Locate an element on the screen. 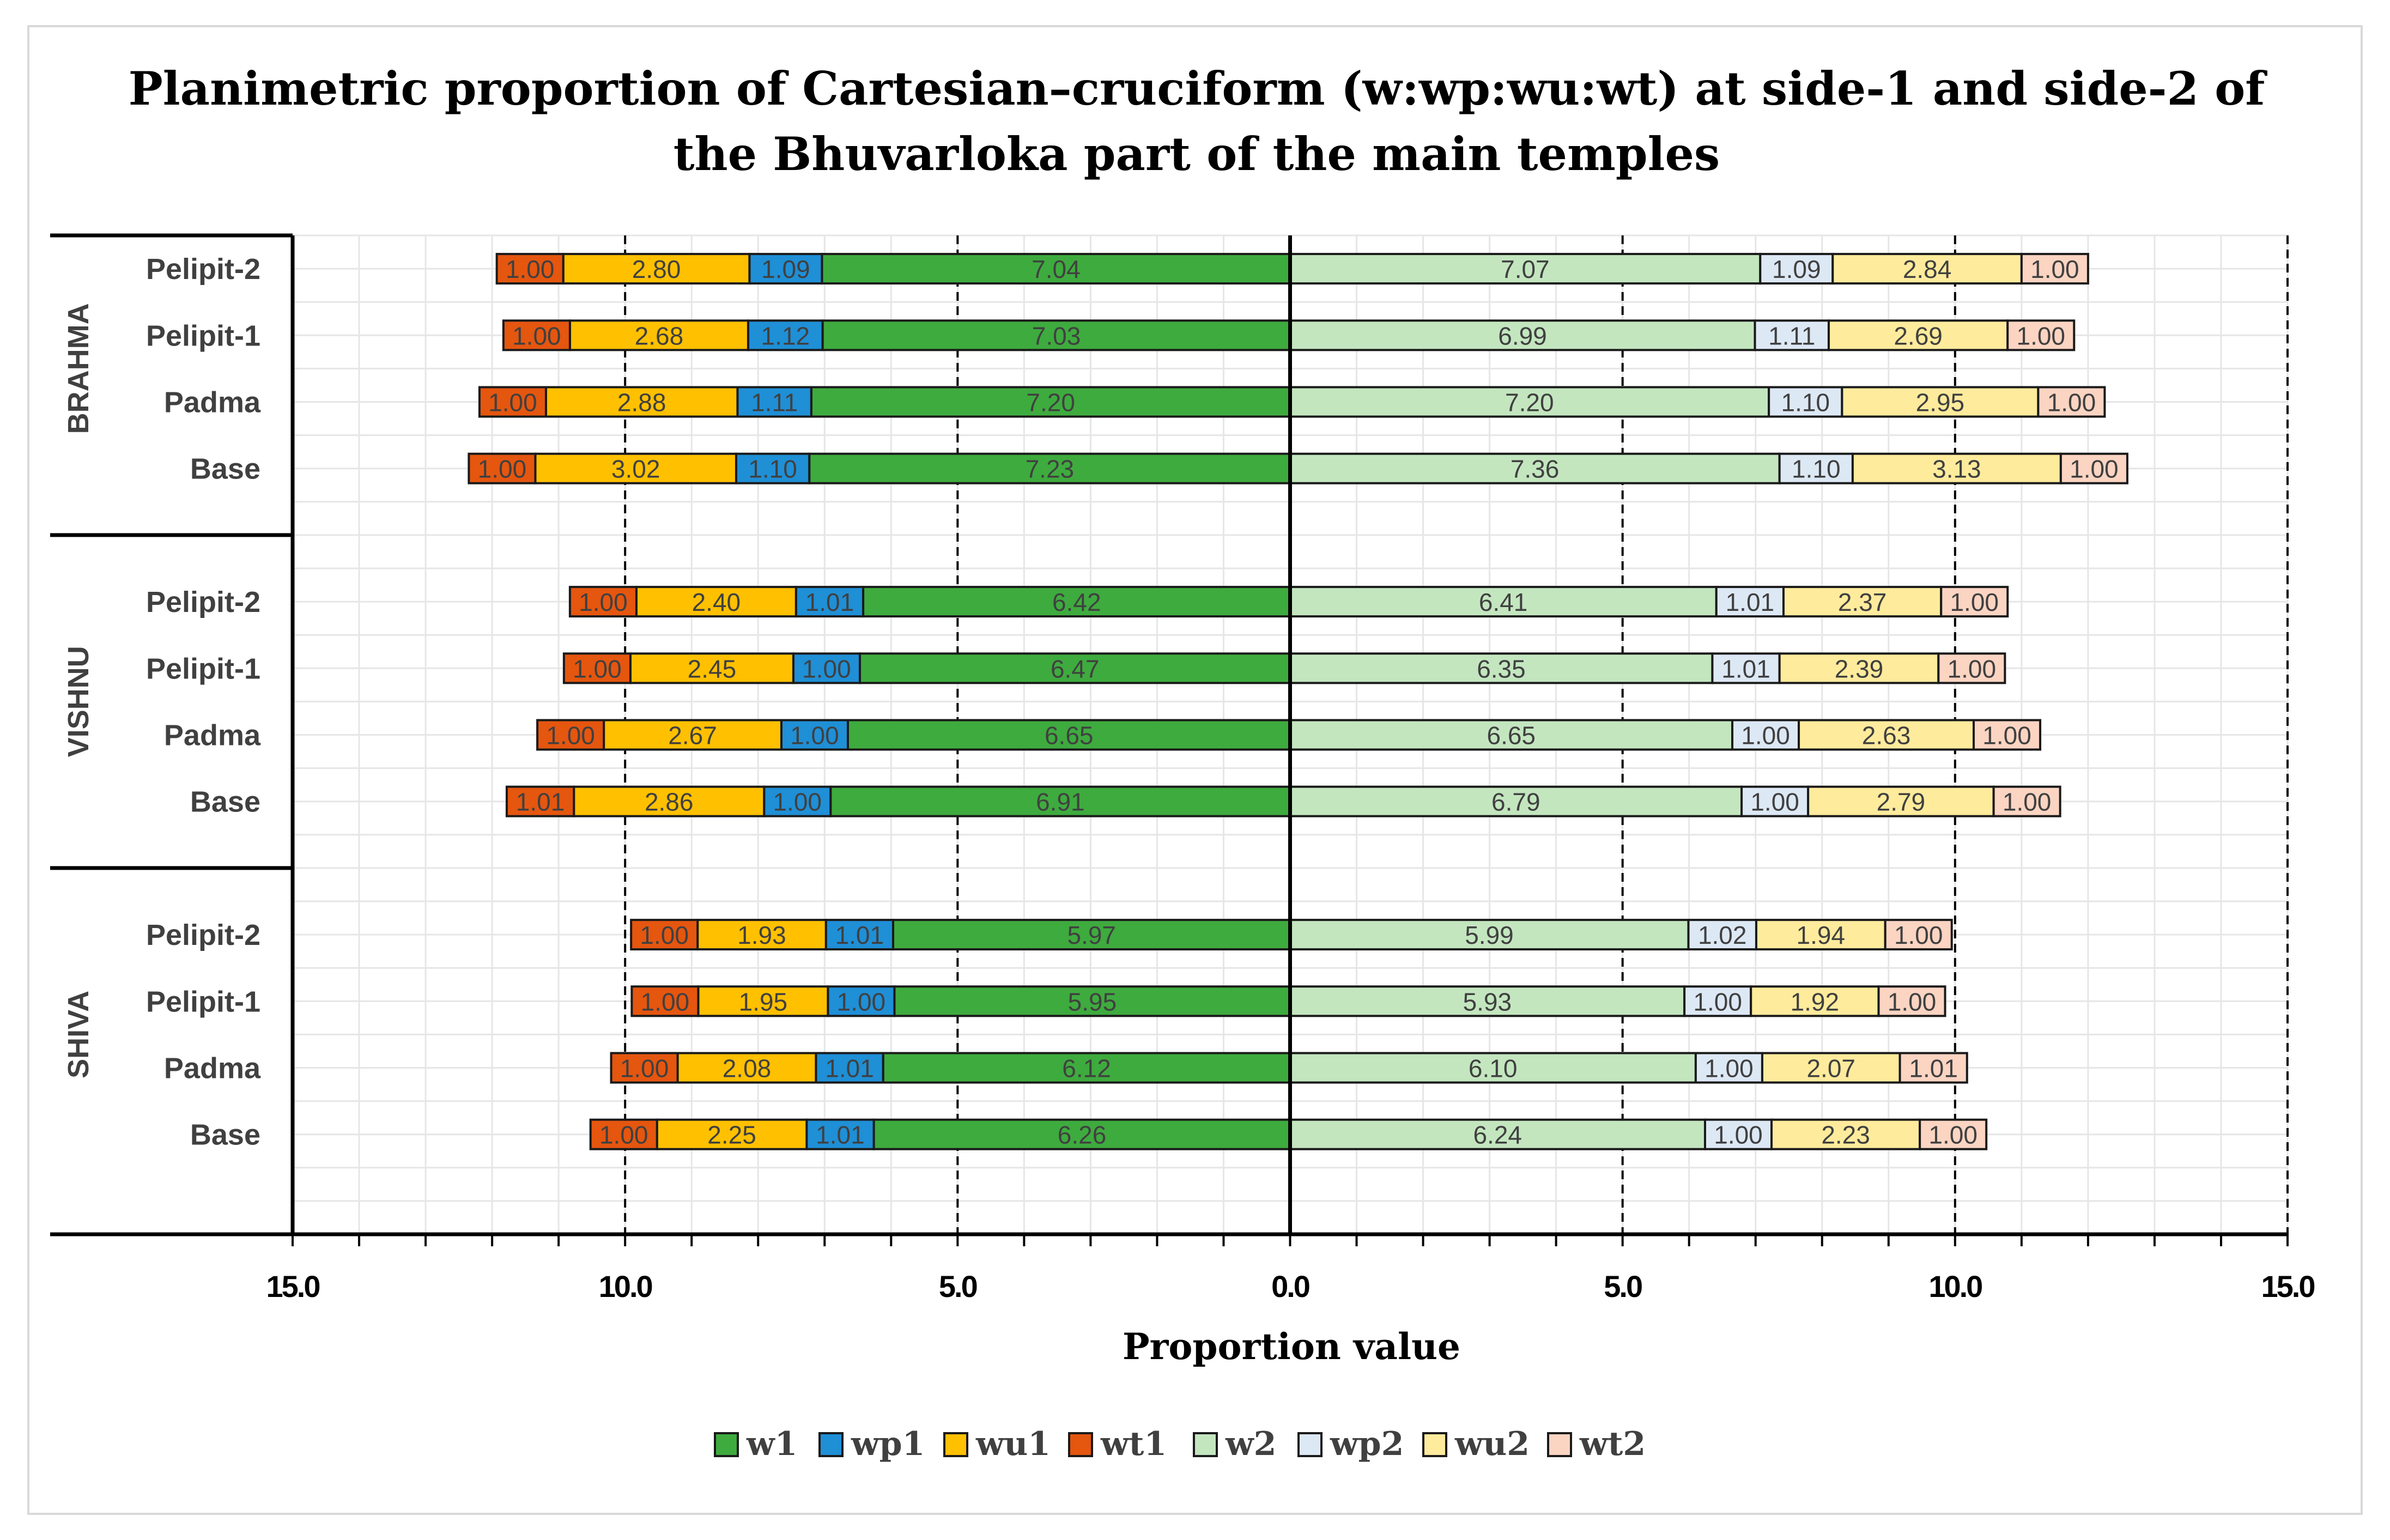 This screenshot has height=1540, width=2390. data-label-wt2: 1.01 is located at coordinates (1934, 1068).